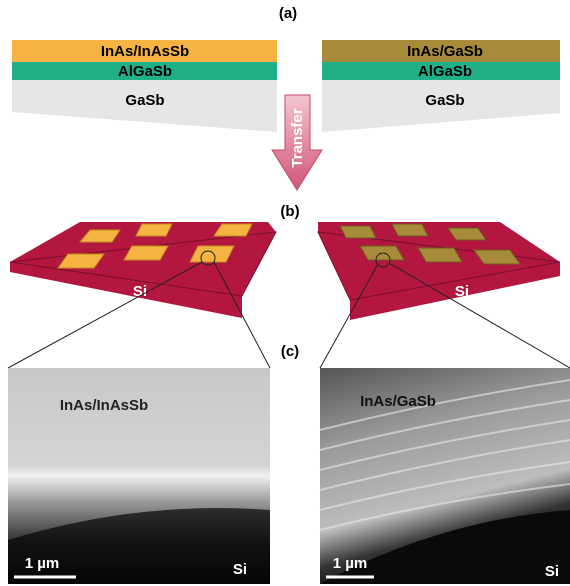  Describe the element at coordinates (398, 401) in the screenshot. I see `sem-label: InAs/GaSb` at that location.